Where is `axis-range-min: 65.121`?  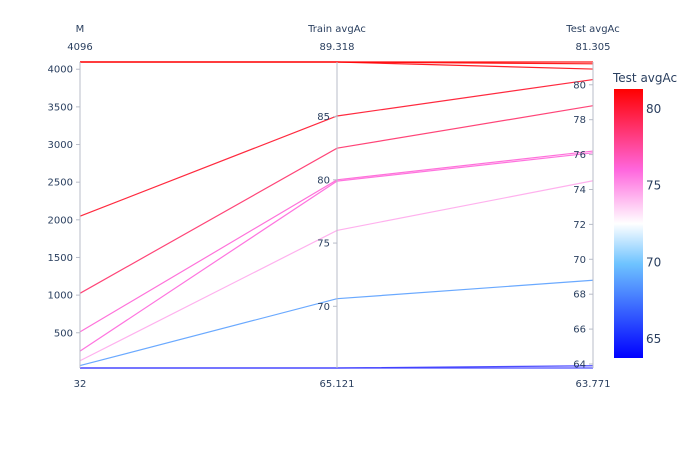
axis-range-min: 65.121 is located at coordinates (337, 384).